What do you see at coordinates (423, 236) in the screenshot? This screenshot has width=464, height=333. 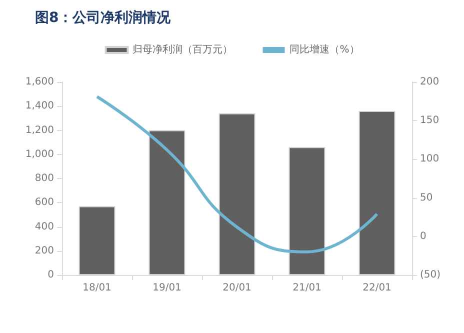 I see `y2-tick-label: 0` at bounding box center [423, 236].